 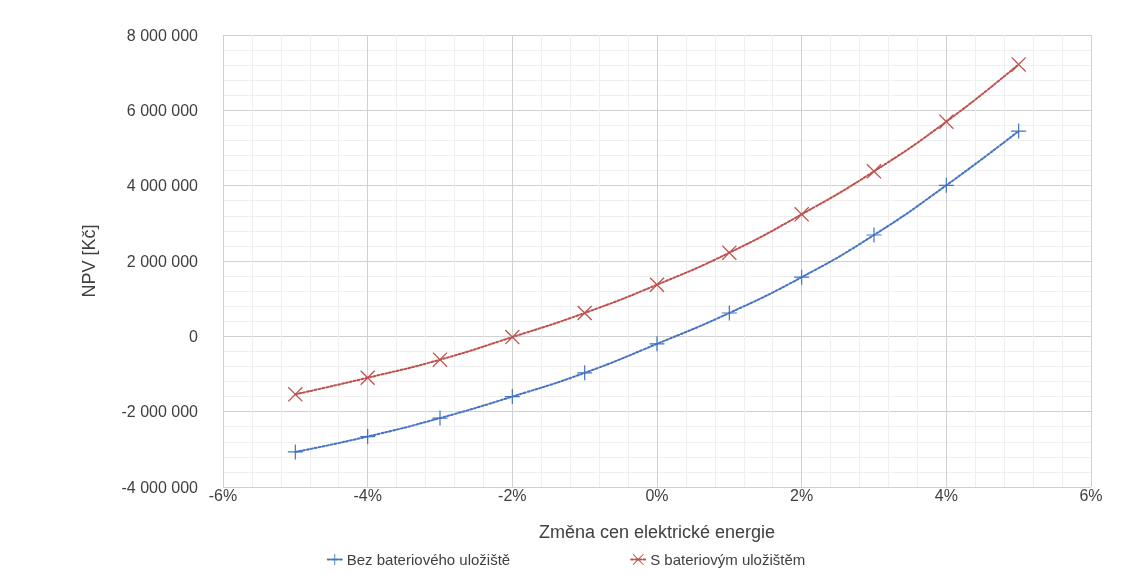 What do you see at coordinates (162, 186) in the screenshot?
I see `y-tick-label: 4 000 000` at bounding box center [162, 186].